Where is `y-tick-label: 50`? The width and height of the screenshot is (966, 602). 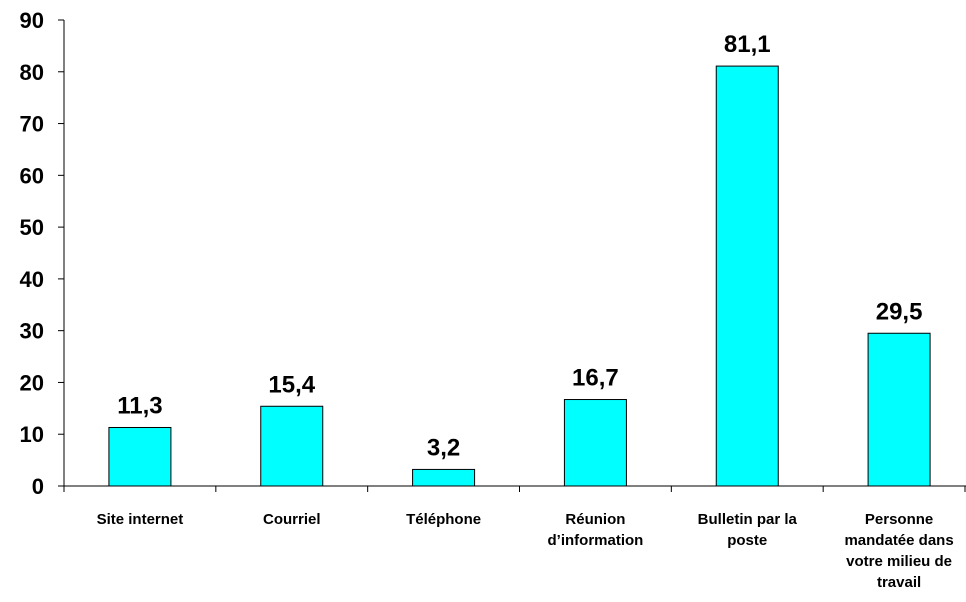
y-tick-label: 50 is located at coordinates (32, 227).